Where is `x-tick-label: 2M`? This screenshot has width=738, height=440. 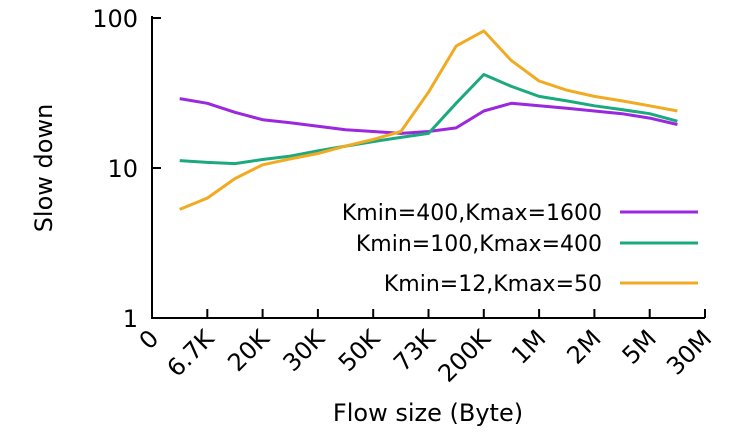
x-tick-label: 2M is located at coordinates (583, 346).